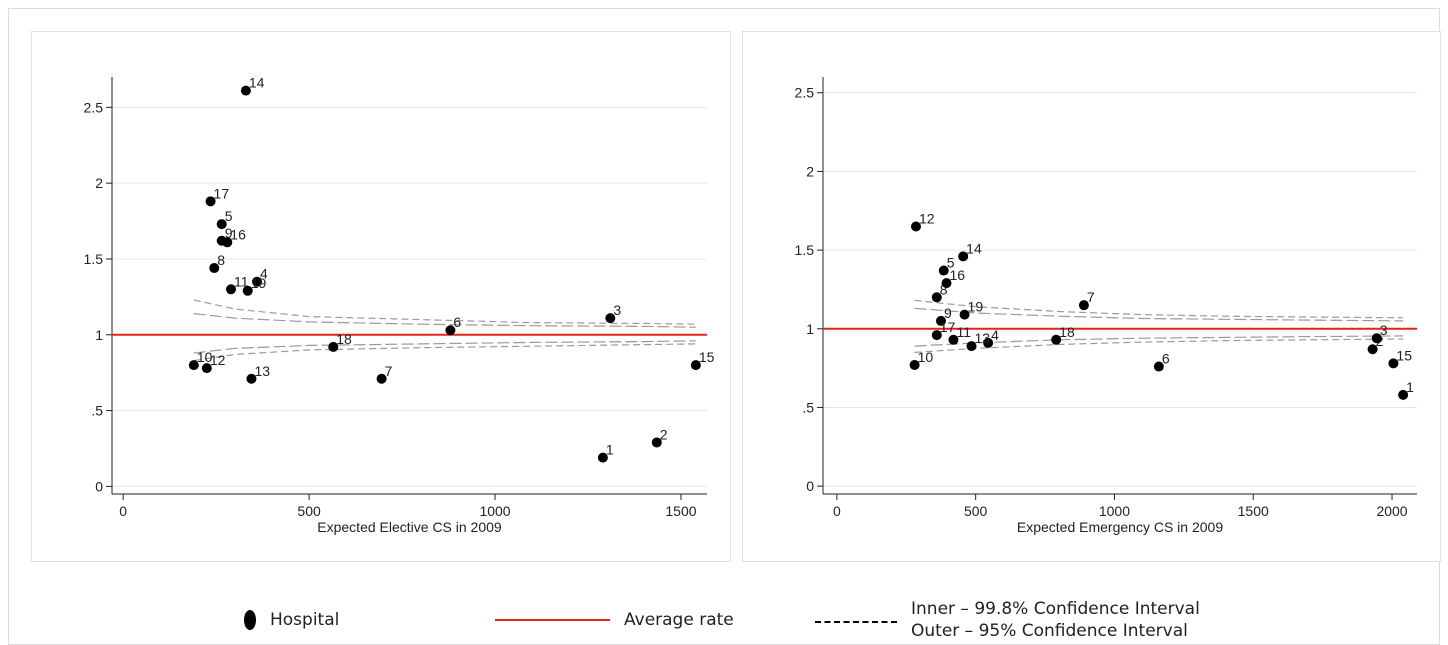  Describe the element at coordinates (927, 218) in the screenshot. I see `emergency-hospital-label-12: 12` at that location.